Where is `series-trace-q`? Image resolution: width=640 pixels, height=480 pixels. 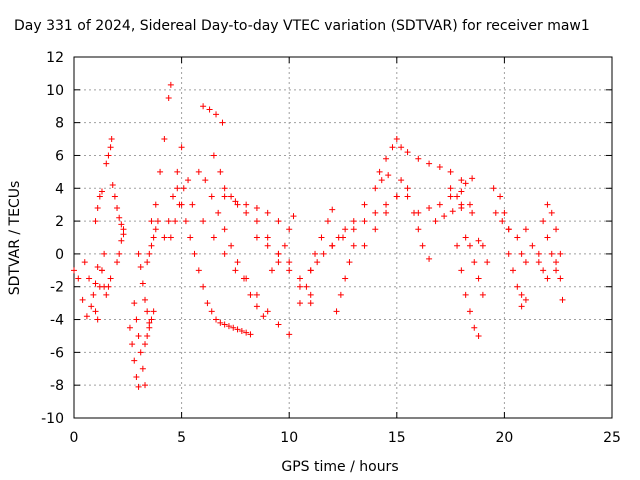 series-trace-q is located at coordinates (241, 269).